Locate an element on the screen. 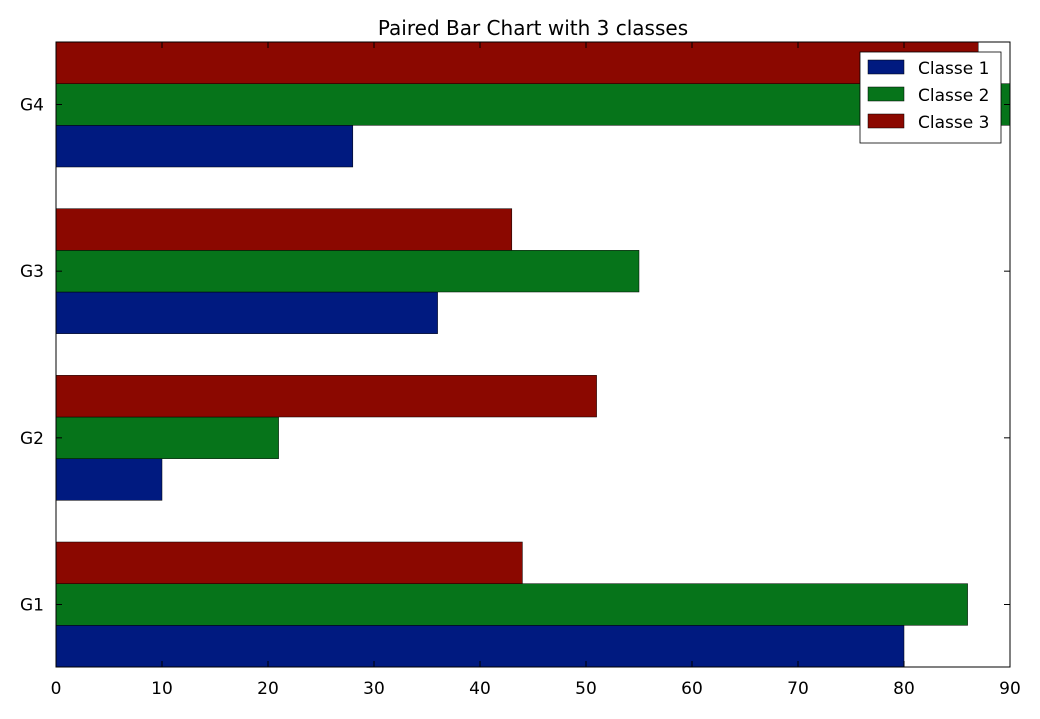  x-tick-label: 80 is located at coordinates (904, 689).